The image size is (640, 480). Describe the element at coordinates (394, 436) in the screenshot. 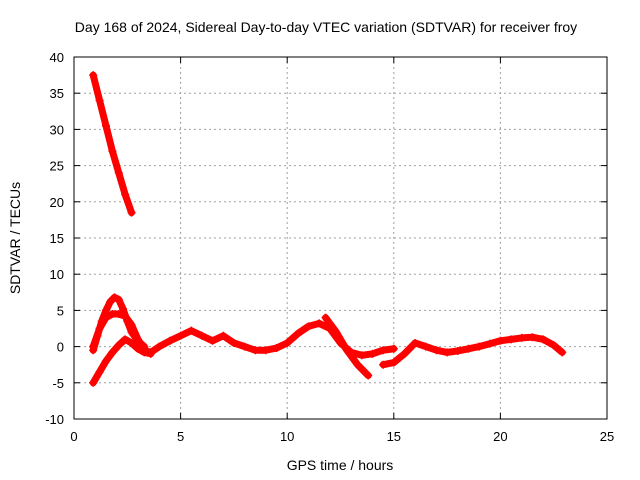

I see `x-tick-label: 15` at that location.